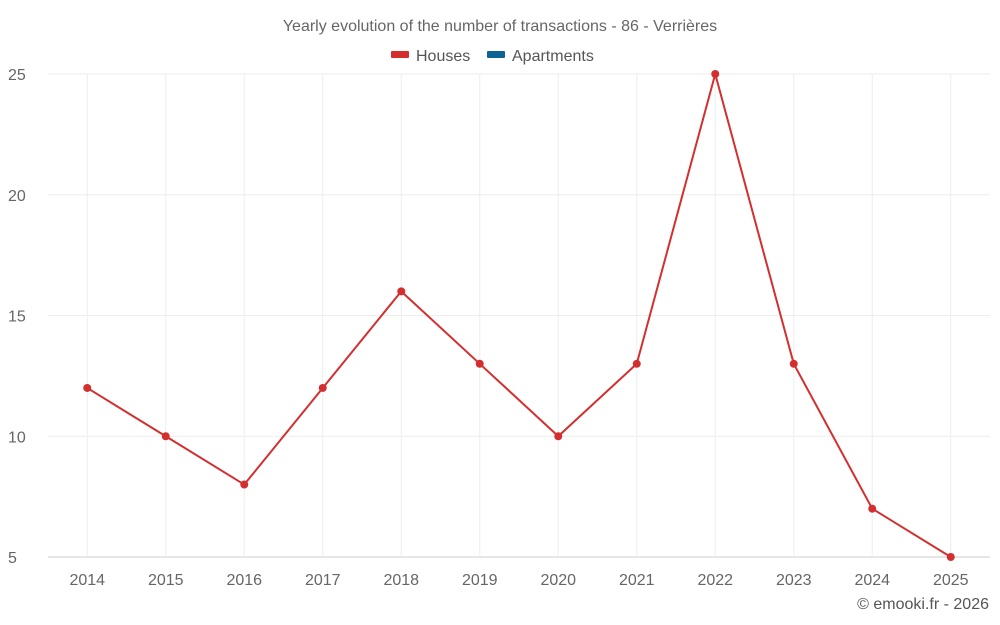  I want to click on y-axis: 5 10 15 20 25, so click(17, 317).